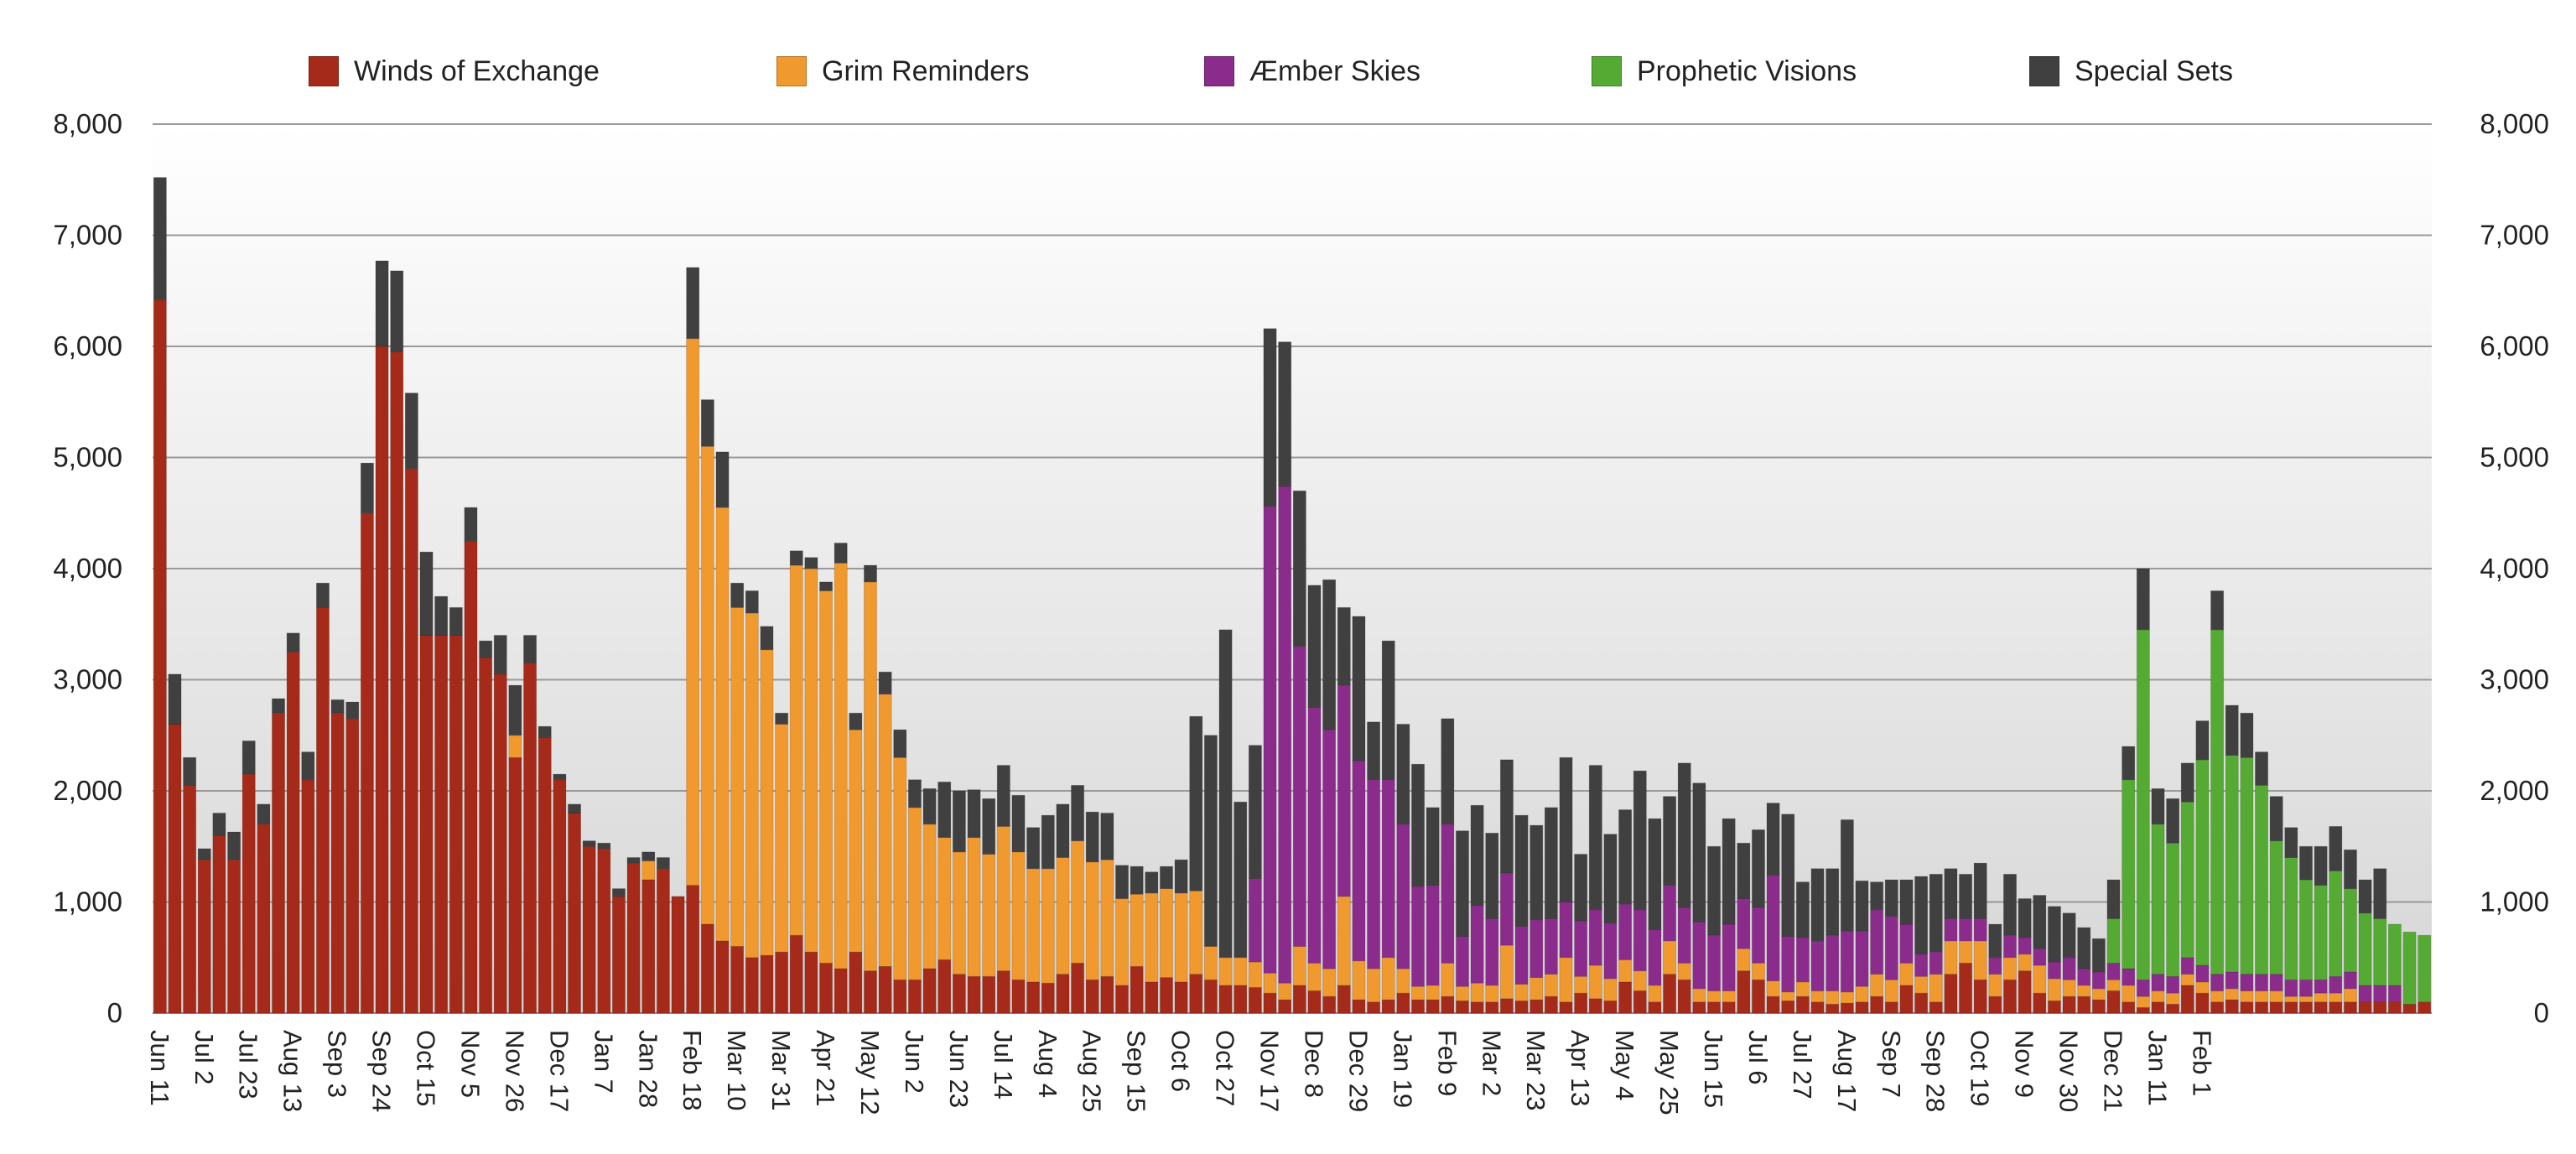 This screenshot has height=1154, width=2576. What do you see at coordinates (204, 1057) in the screenshot?
I see `x-tick-label: Jul 2` at bounding box center [204, 1057].